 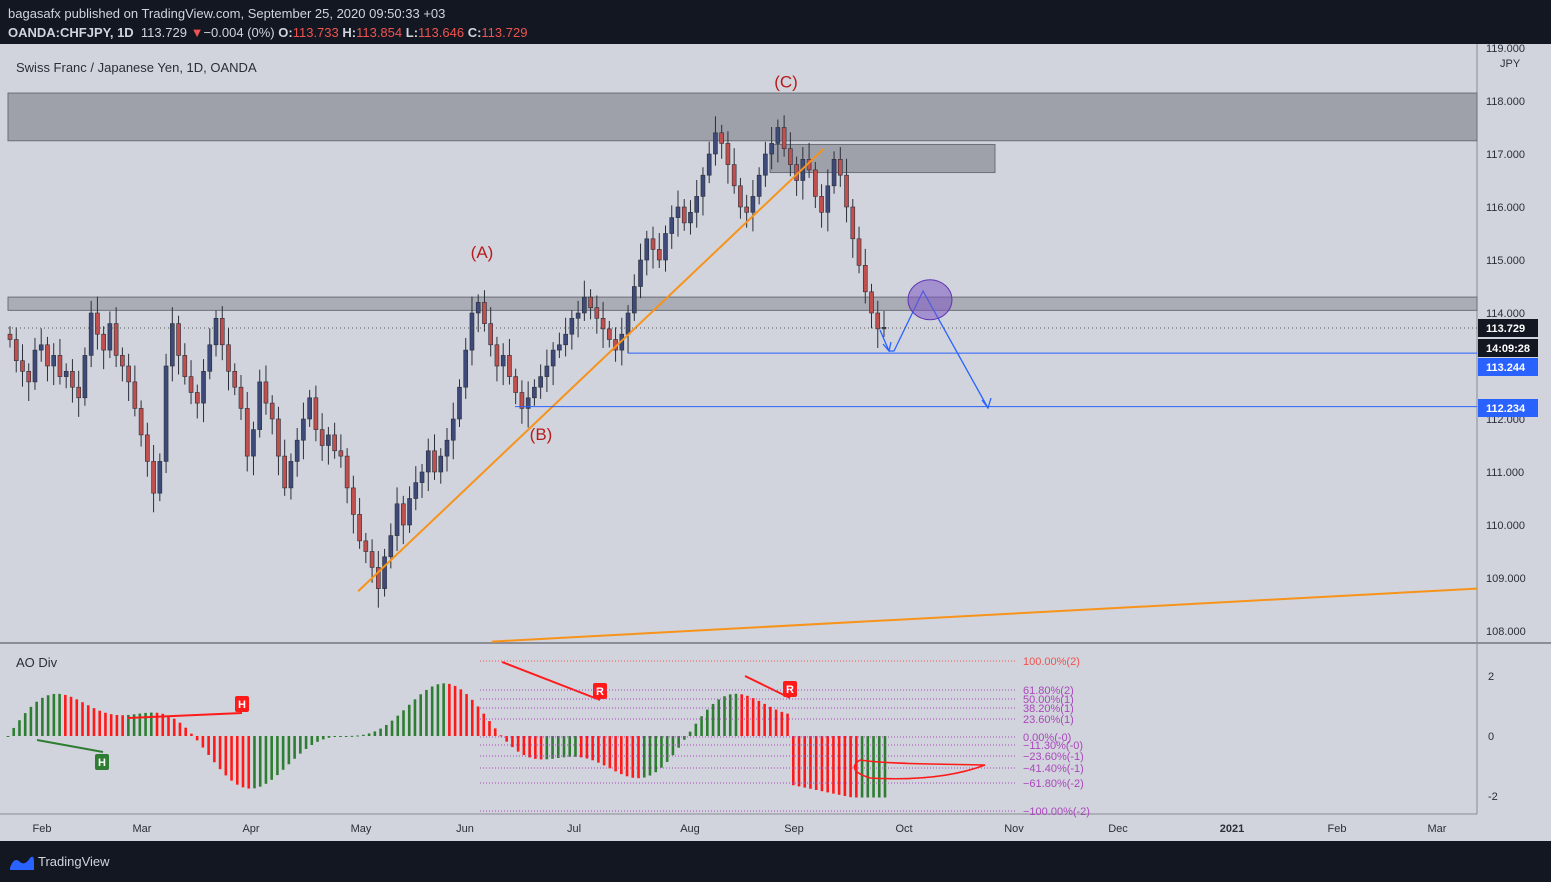 What do you see at coordinates (1493, 797) in the screenshot?
I see `ao-tick: -2` at bounding box center [1493, 797].